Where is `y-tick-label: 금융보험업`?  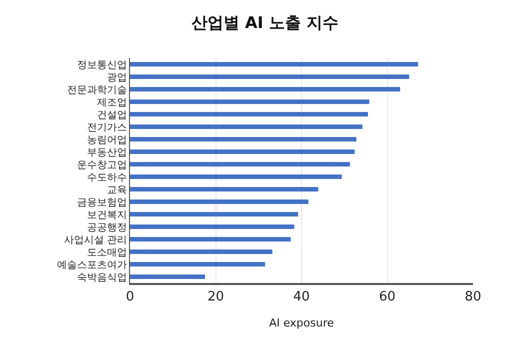 y-tick-label: 금융보험업 is located at coordinates (102, 202).